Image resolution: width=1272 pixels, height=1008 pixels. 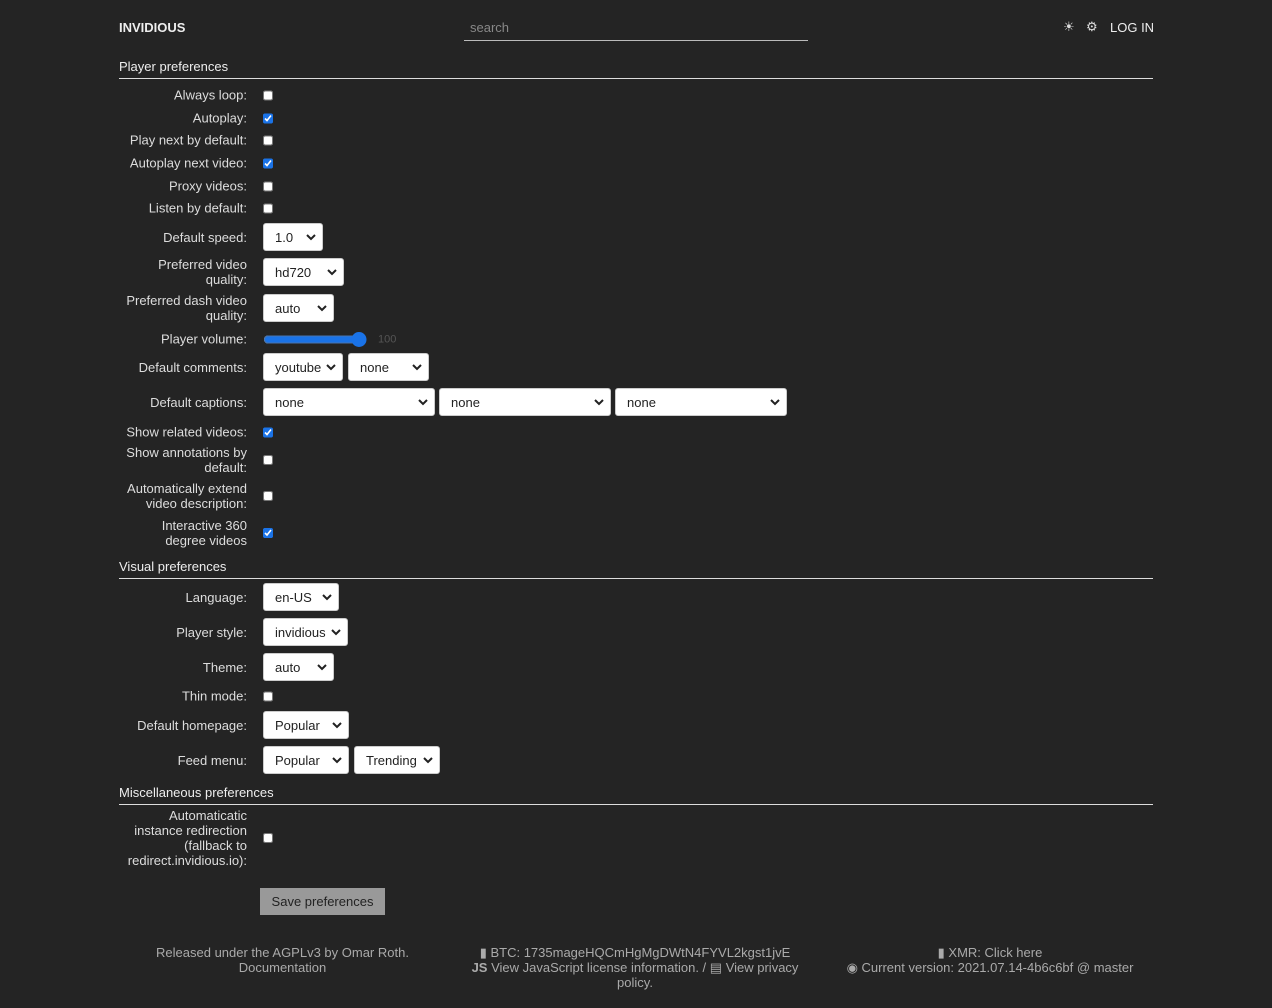 I want to click on preference-control: 1.0, so click(x=293, y=237).